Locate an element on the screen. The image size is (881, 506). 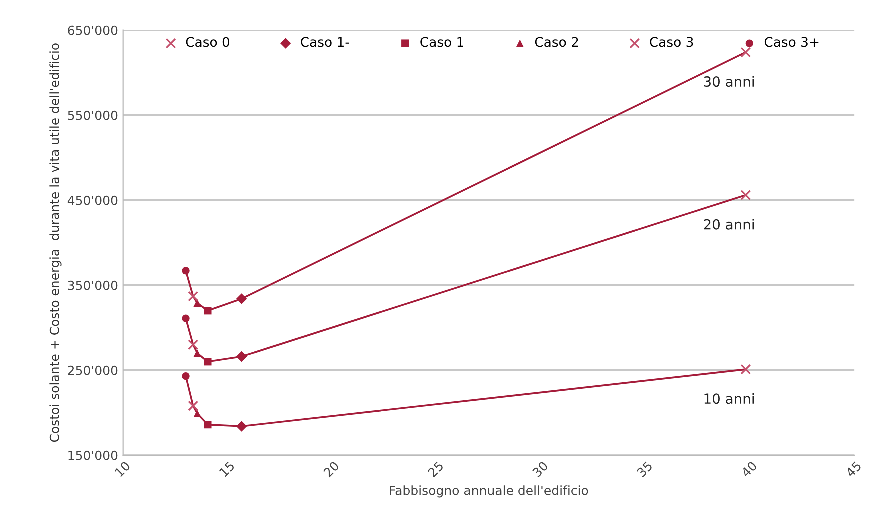
y-tick-label: 450'000 is located at coordinates (93, 201).